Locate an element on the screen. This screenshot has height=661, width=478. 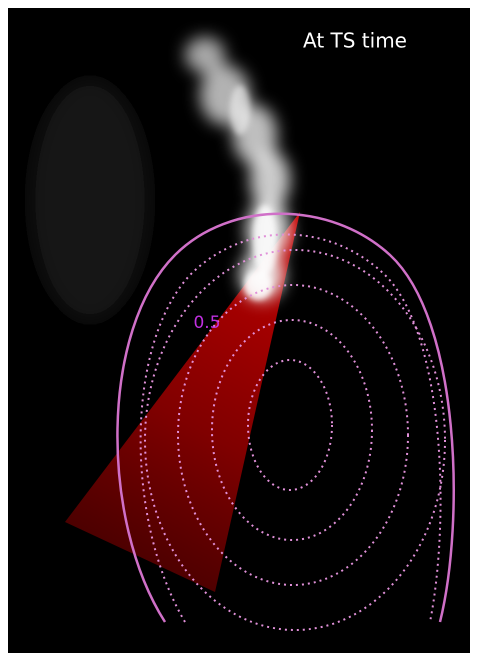
caption: At TS time is located at coordinates (355, 41).